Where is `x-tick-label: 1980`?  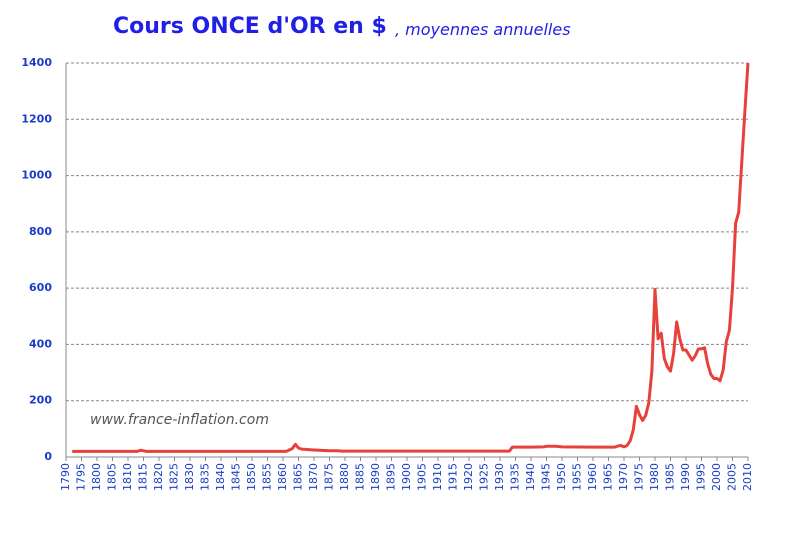 x-tick-label: 1980 is located at coordinates (654, 477).